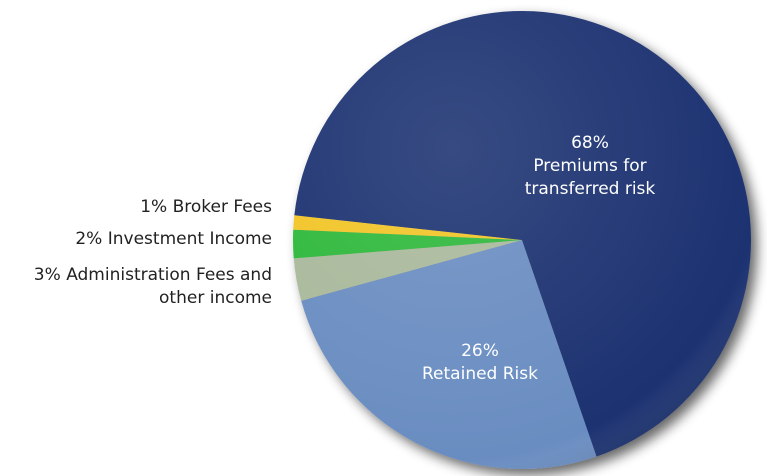  What do you see at coordinates (136, 207) in the screenshot?
I see `slice-label: 1% Broker Fees` at bounding box center [136, 207].